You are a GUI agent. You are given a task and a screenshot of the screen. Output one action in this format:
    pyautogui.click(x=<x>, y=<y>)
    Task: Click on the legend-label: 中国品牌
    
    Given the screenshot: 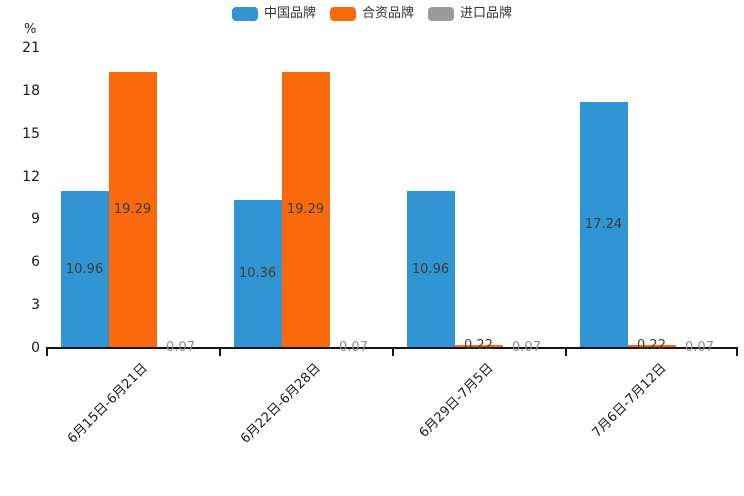 What is the action you would take?
    pyautogui.click(x=289, y=13)
    